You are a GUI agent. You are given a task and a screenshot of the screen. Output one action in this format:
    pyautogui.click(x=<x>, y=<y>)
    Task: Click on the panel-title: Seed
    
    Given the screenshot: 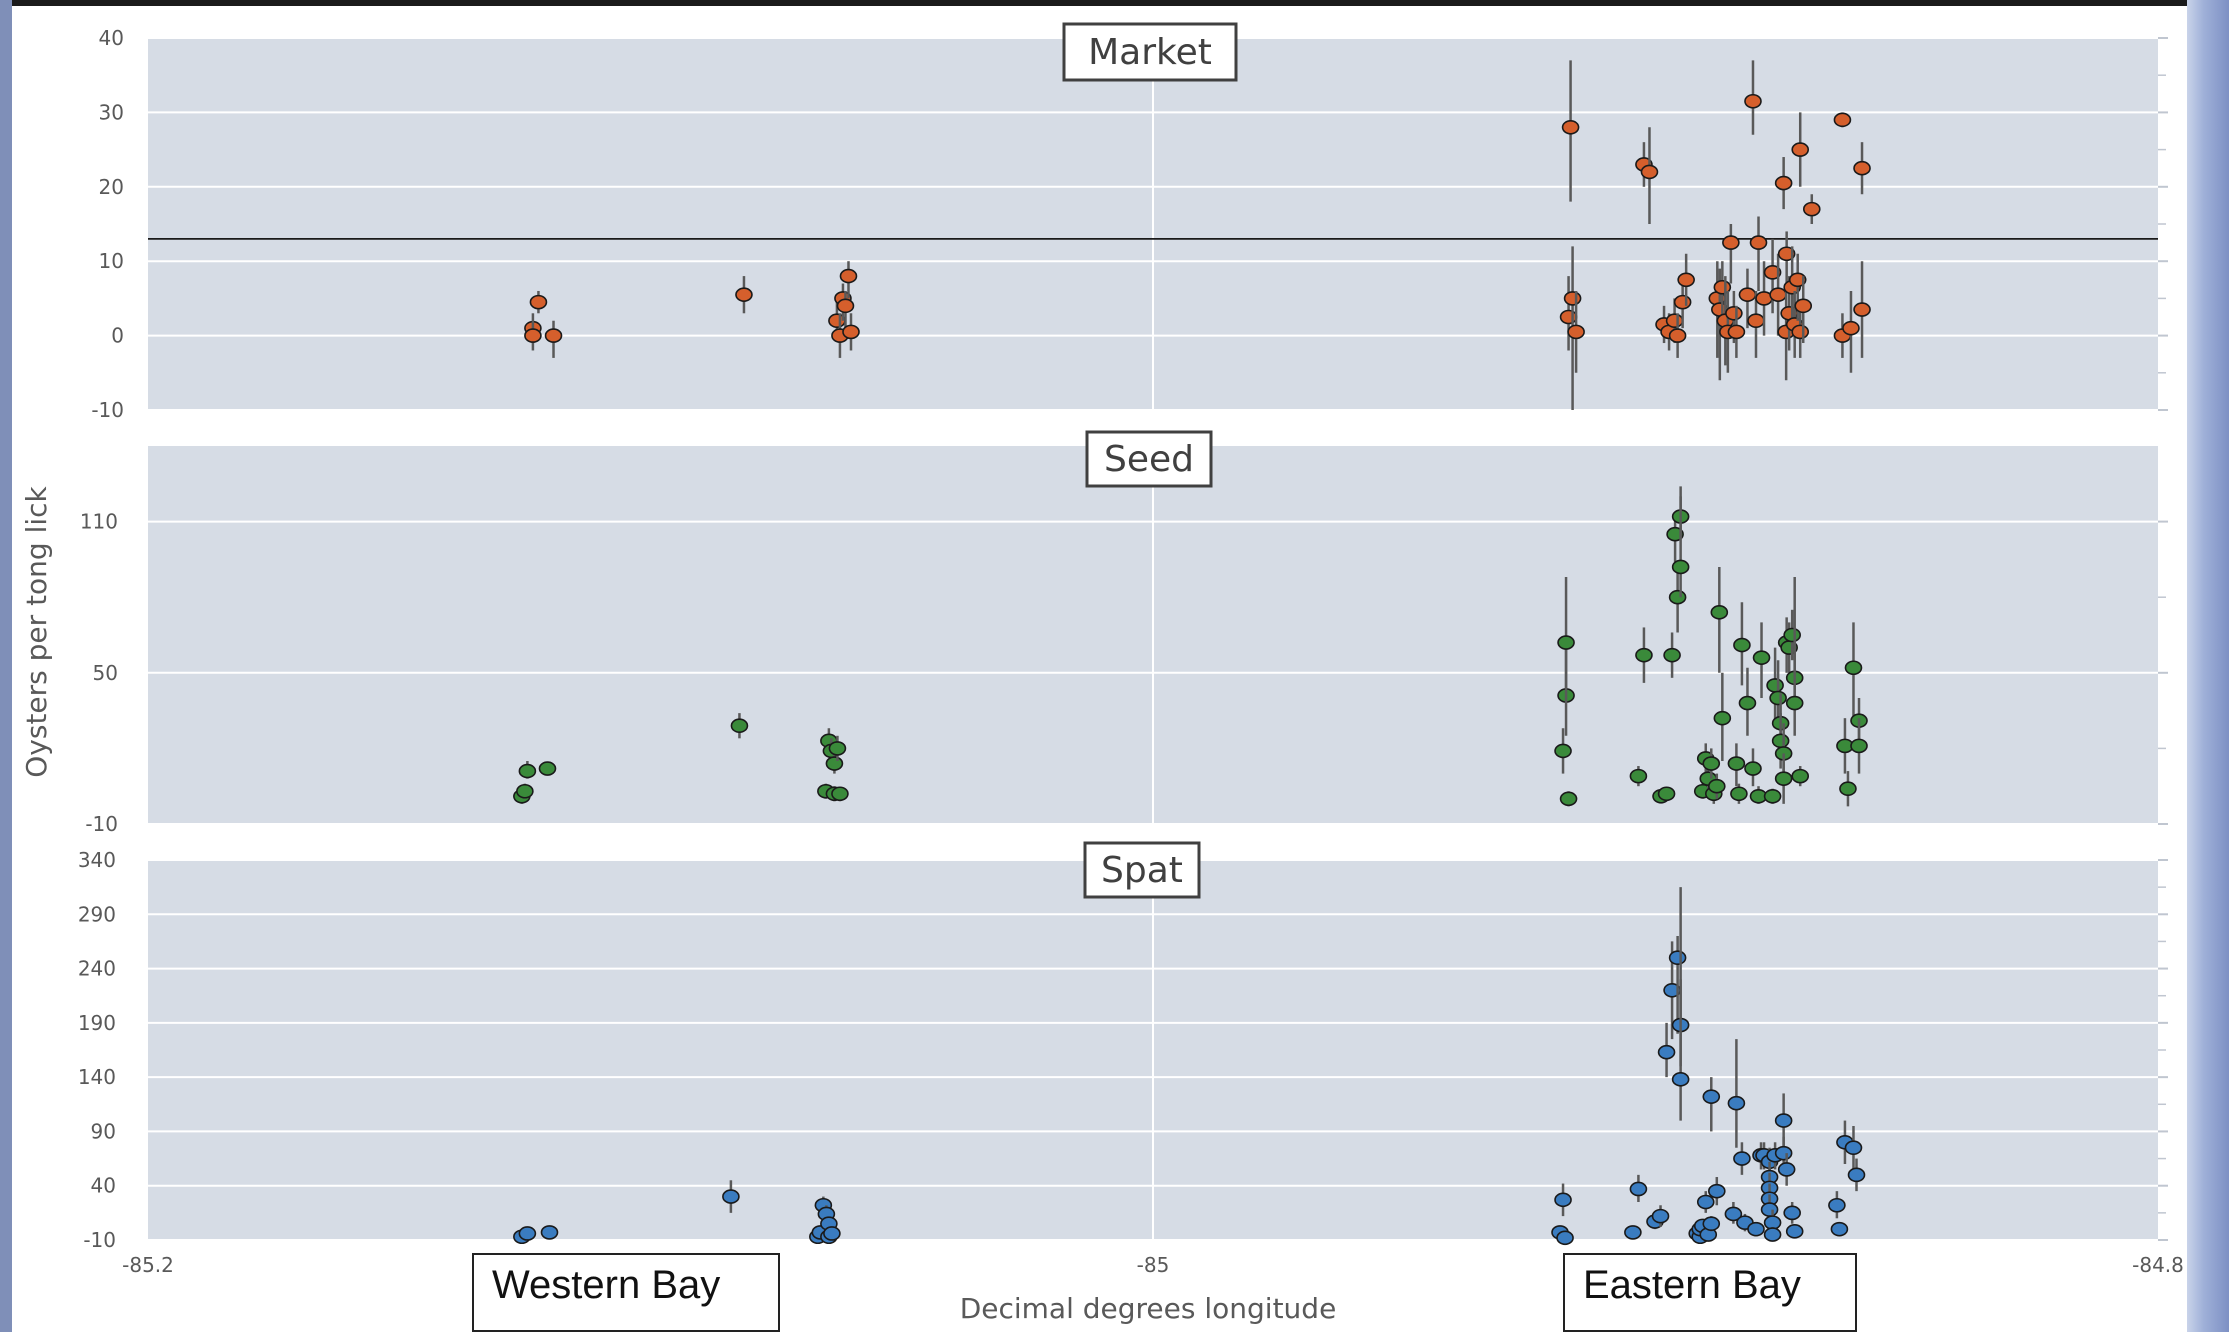 What is the action you would take?
    pyautogui.click(x=1149, y=459)
    